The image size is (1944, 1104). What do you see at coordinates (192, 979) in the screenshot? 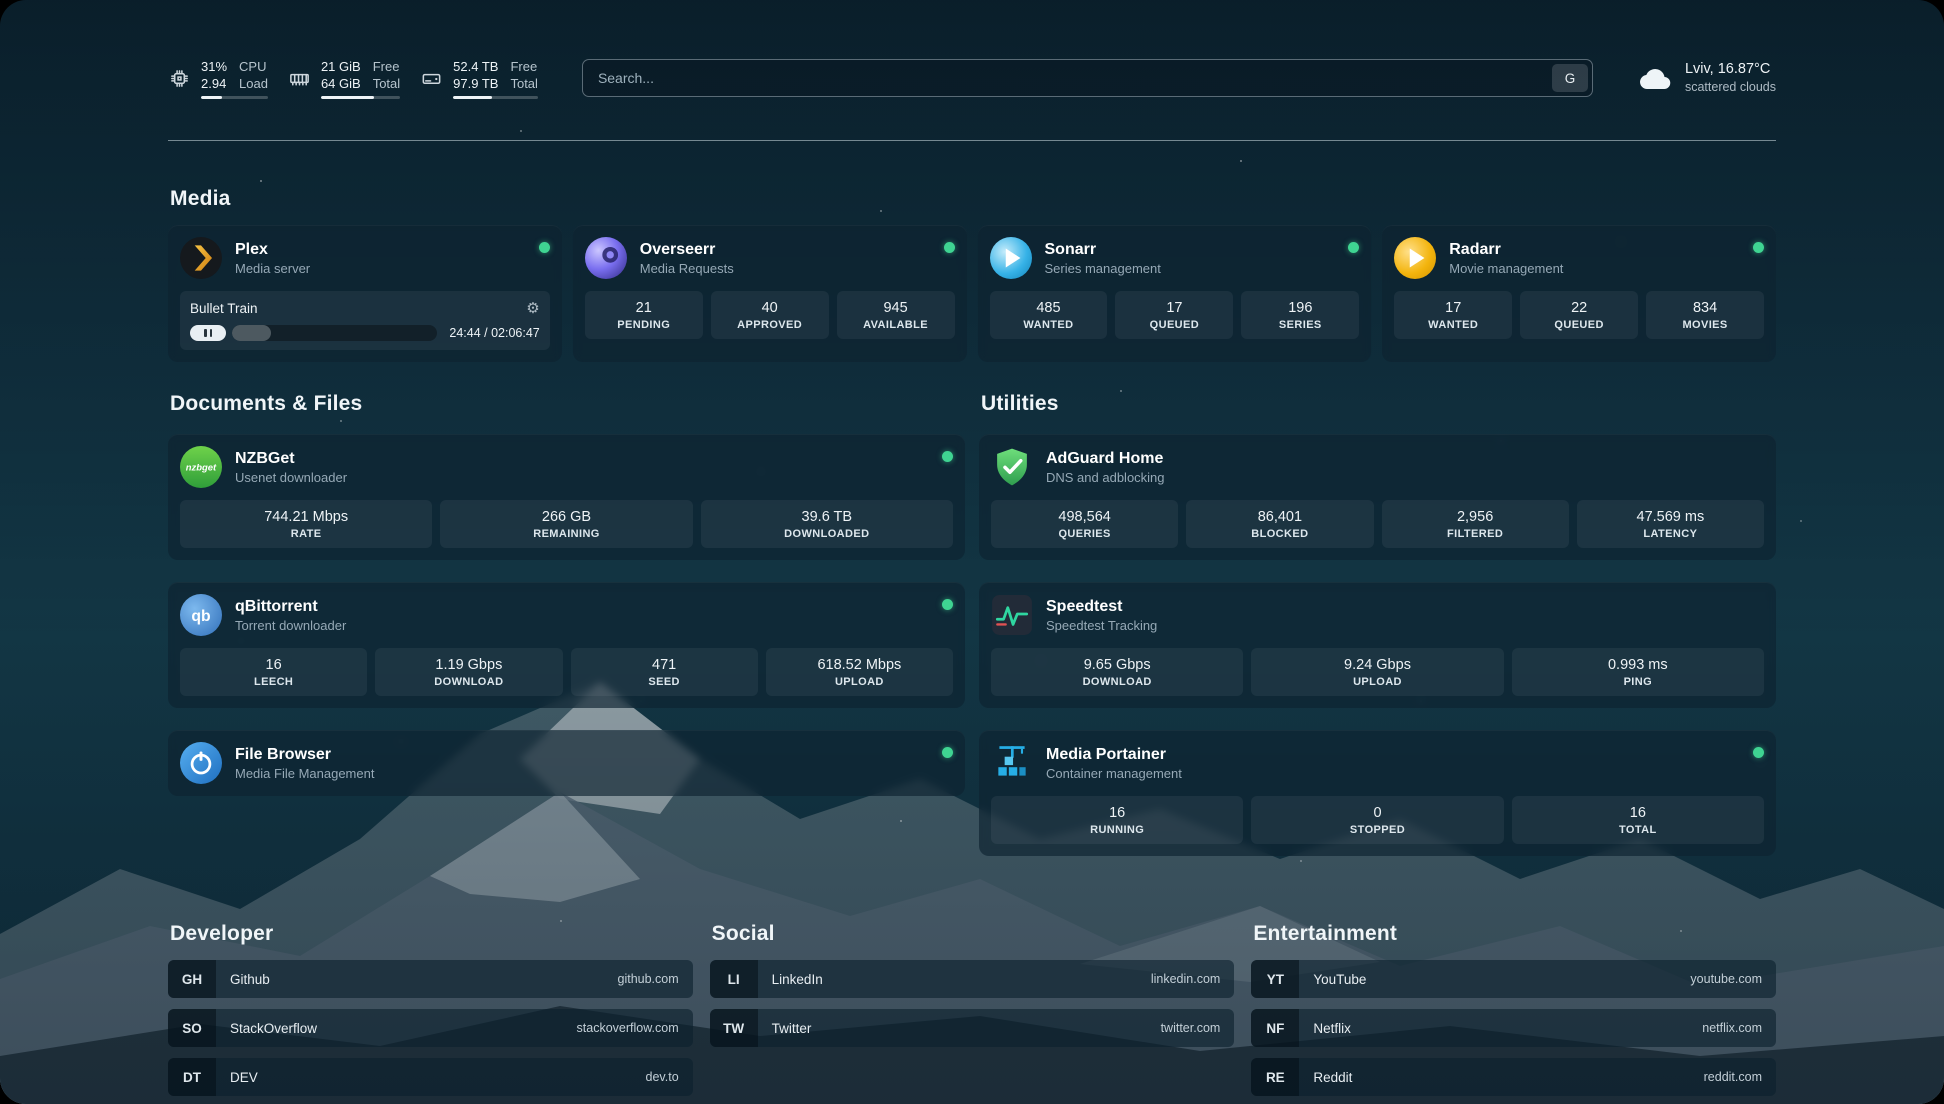
I see `bookmark-abbr: GH` at bounding box center [192, 979].